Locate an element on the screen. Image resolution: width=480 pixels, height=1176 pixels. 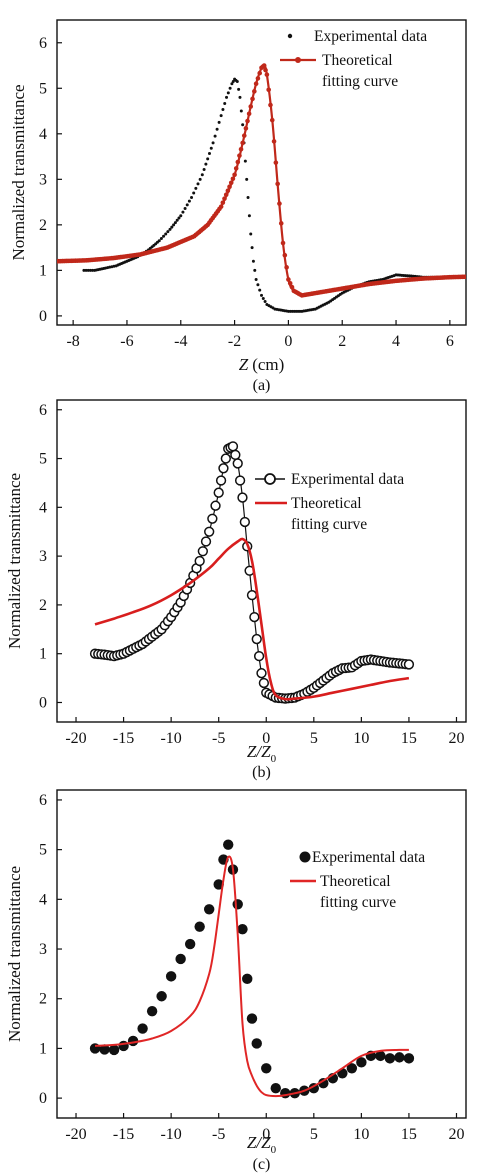
x-tick-label: 6 is located at coordinates (450, 341).